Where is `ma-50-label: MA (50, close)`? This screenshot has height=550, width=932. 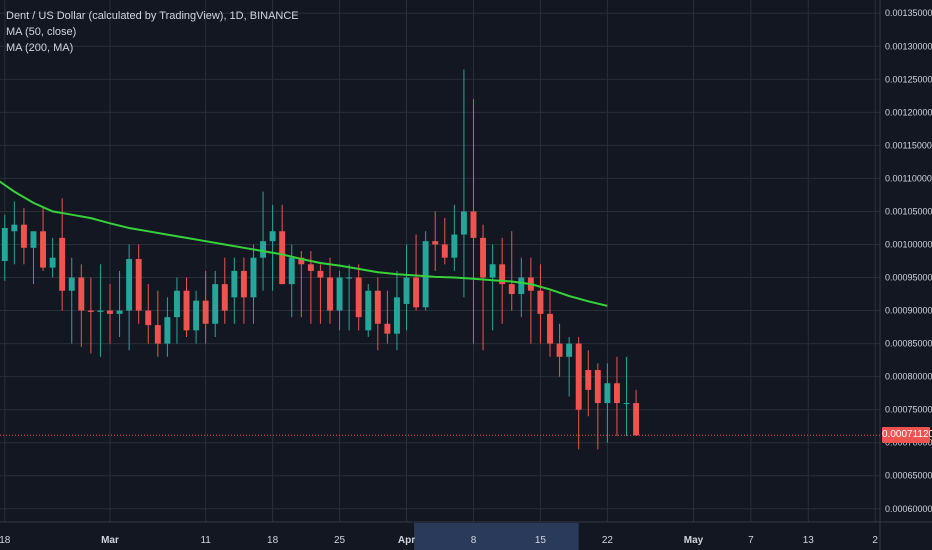 ma-50-label: MA (50, close) is located at coordinates (41, 32).